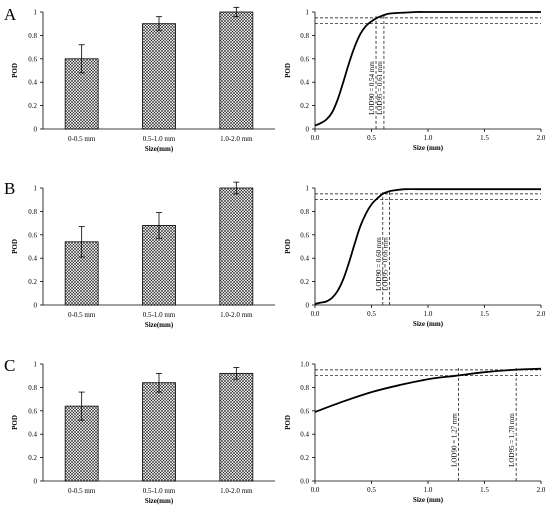  Describe the element at coordinates (512, 440) in the screenshot. I see `lod-marker-label: LOD95 = 1.78 mm` at that location.